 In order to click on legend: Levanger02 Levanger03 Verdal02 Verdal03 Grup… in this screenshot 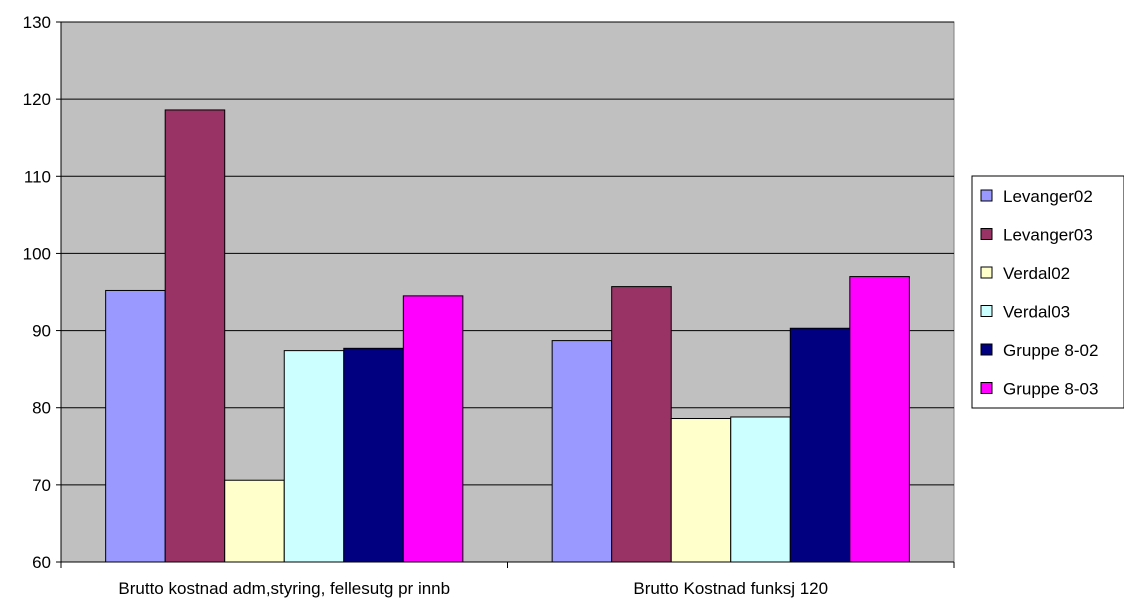, I will do `click(1047, 292)`.